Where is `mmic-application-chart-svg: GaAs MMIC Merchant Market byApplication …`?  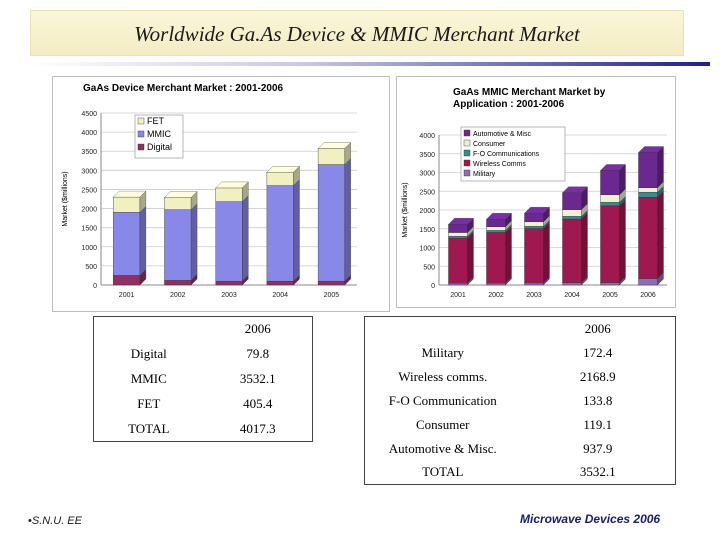
mmic-application-chart-svg: GaAs MMIC Merchant Market byApplication … is located at coordinates (534, 193).